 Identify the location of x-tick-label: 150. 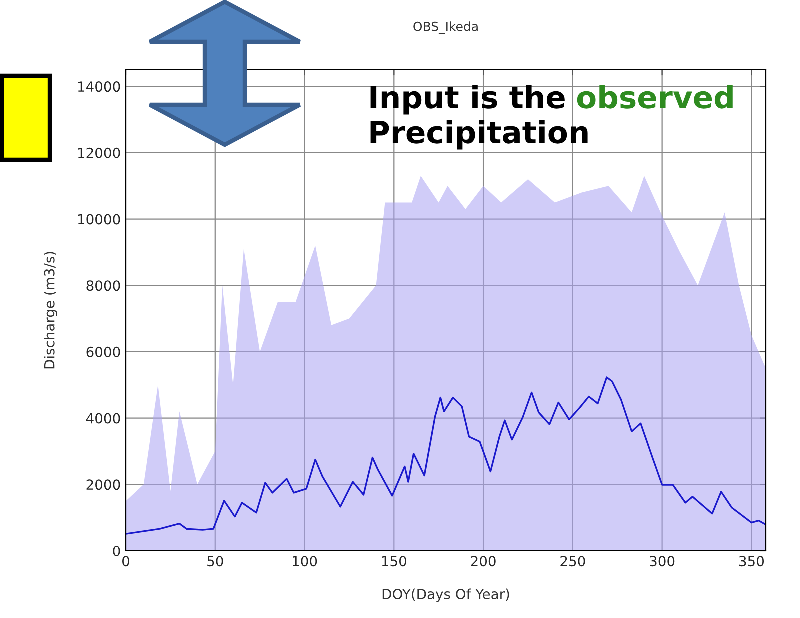
(394, 561).